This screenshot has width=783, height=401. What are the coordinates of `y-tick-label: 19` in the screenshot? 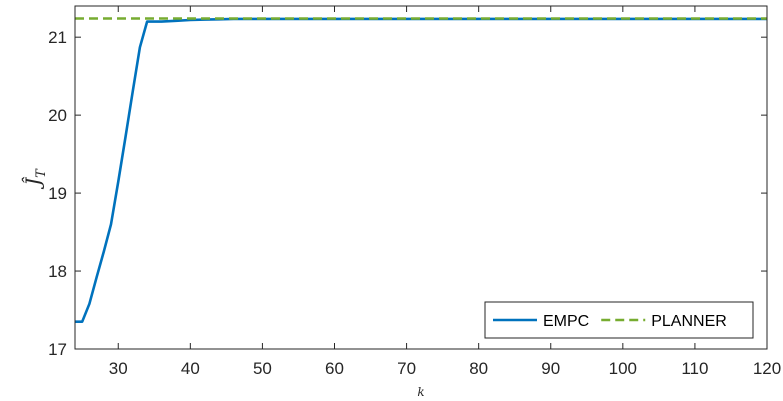 It's located at (57, 193).